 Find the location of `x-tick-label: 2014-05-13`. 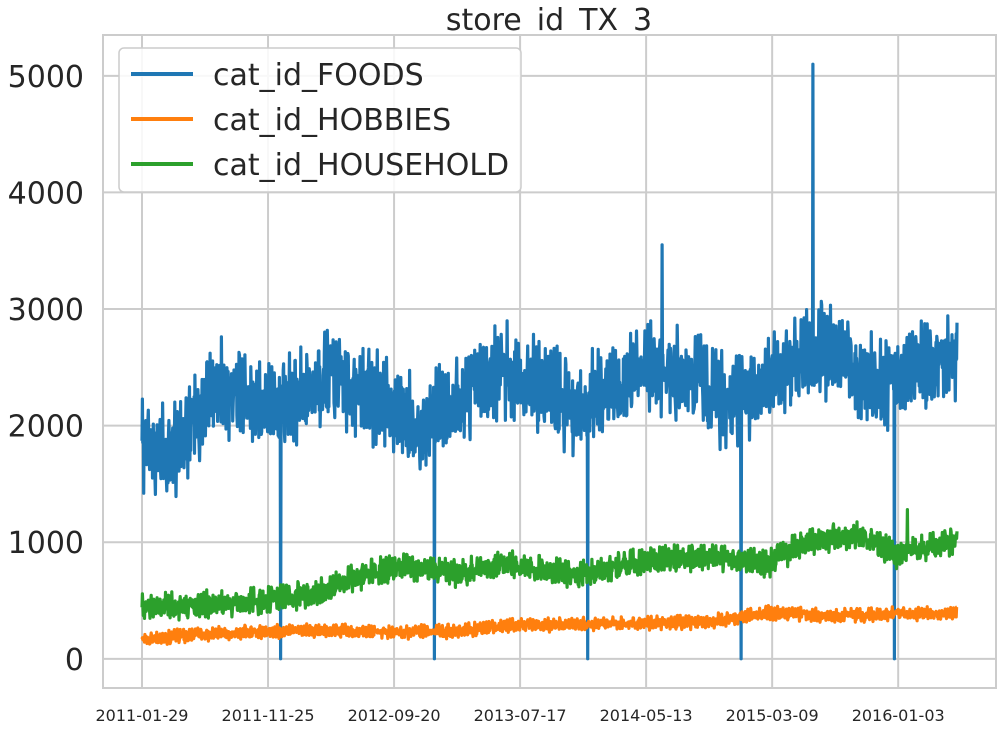

x-tick-label: 2014-05-13 is located at coordinates (646, 715).